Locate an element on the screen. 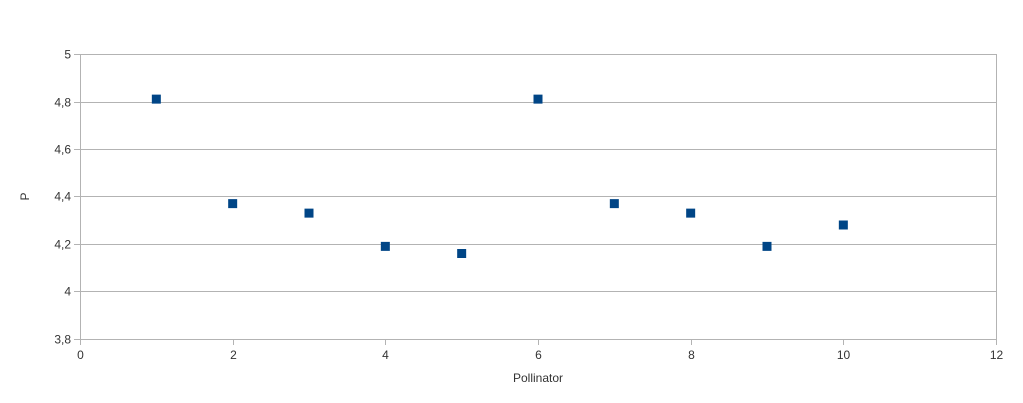 This screenshot has width=1023, height=403. x-tick-labels: 0 2 4 6 8 10 12 is located at coordinates (540, 355).